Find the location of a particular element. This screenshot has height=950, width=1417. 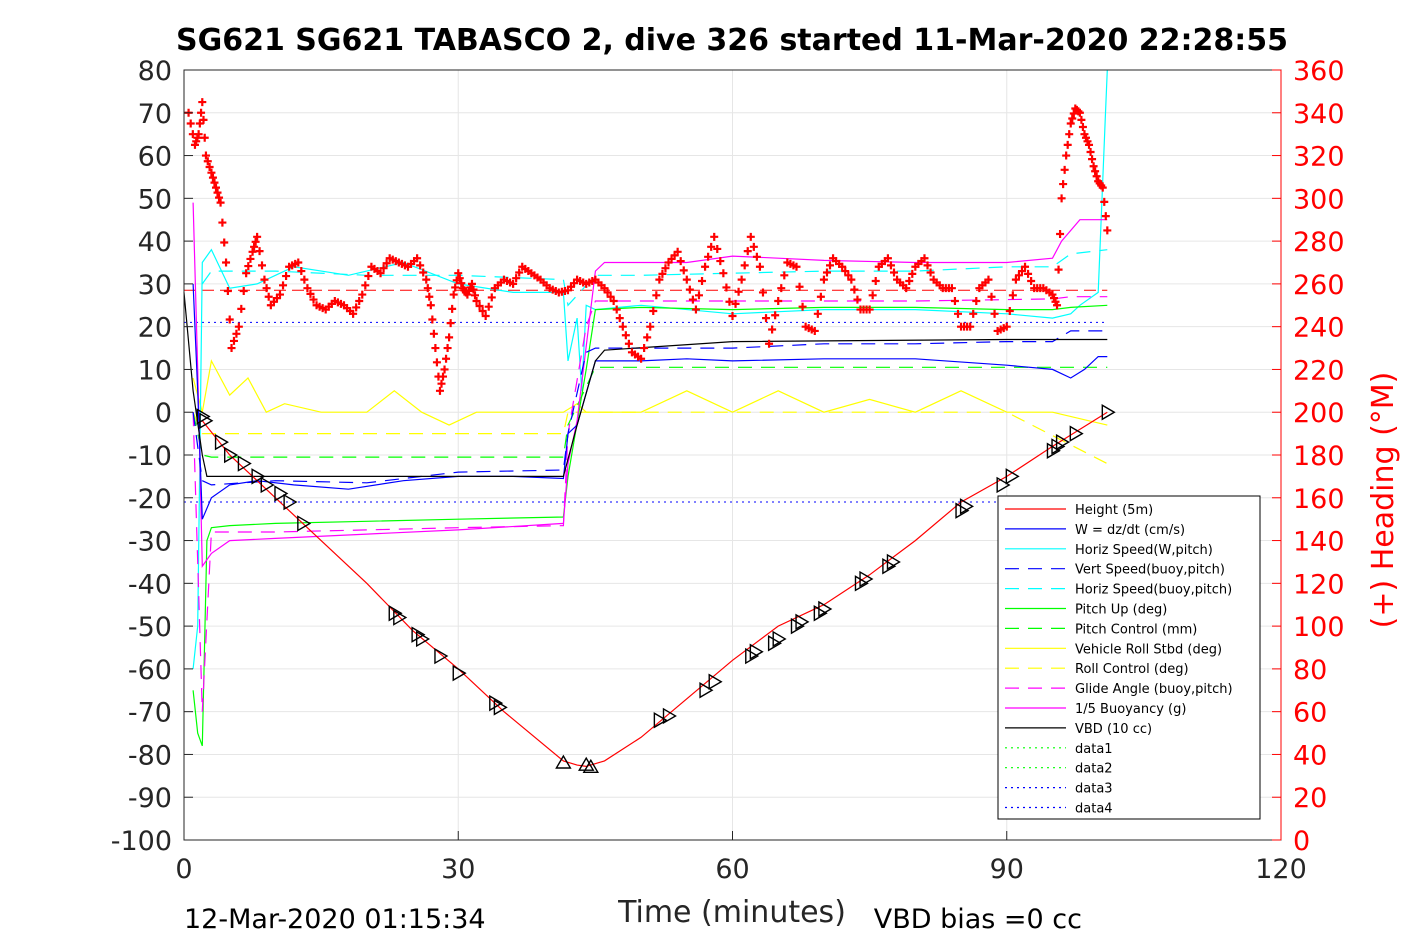

legend-label: Roll Control (deg) is located at coordinates (1132, 669).